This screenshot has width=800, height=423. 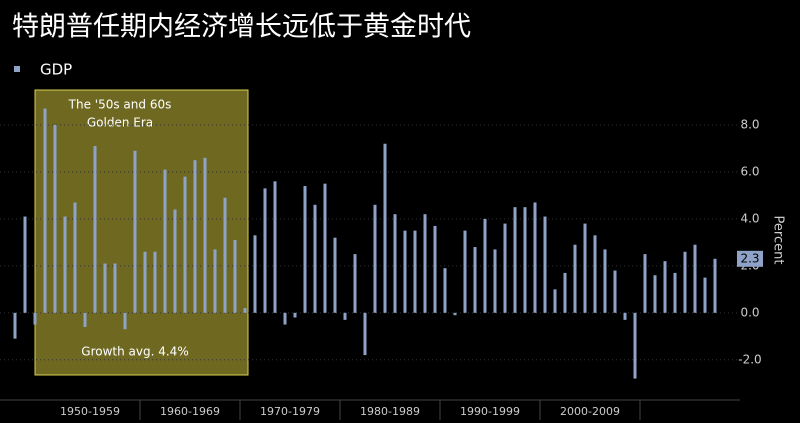 I want to click on x-tick-label: 2000-2009, so click(x=590, y=411).